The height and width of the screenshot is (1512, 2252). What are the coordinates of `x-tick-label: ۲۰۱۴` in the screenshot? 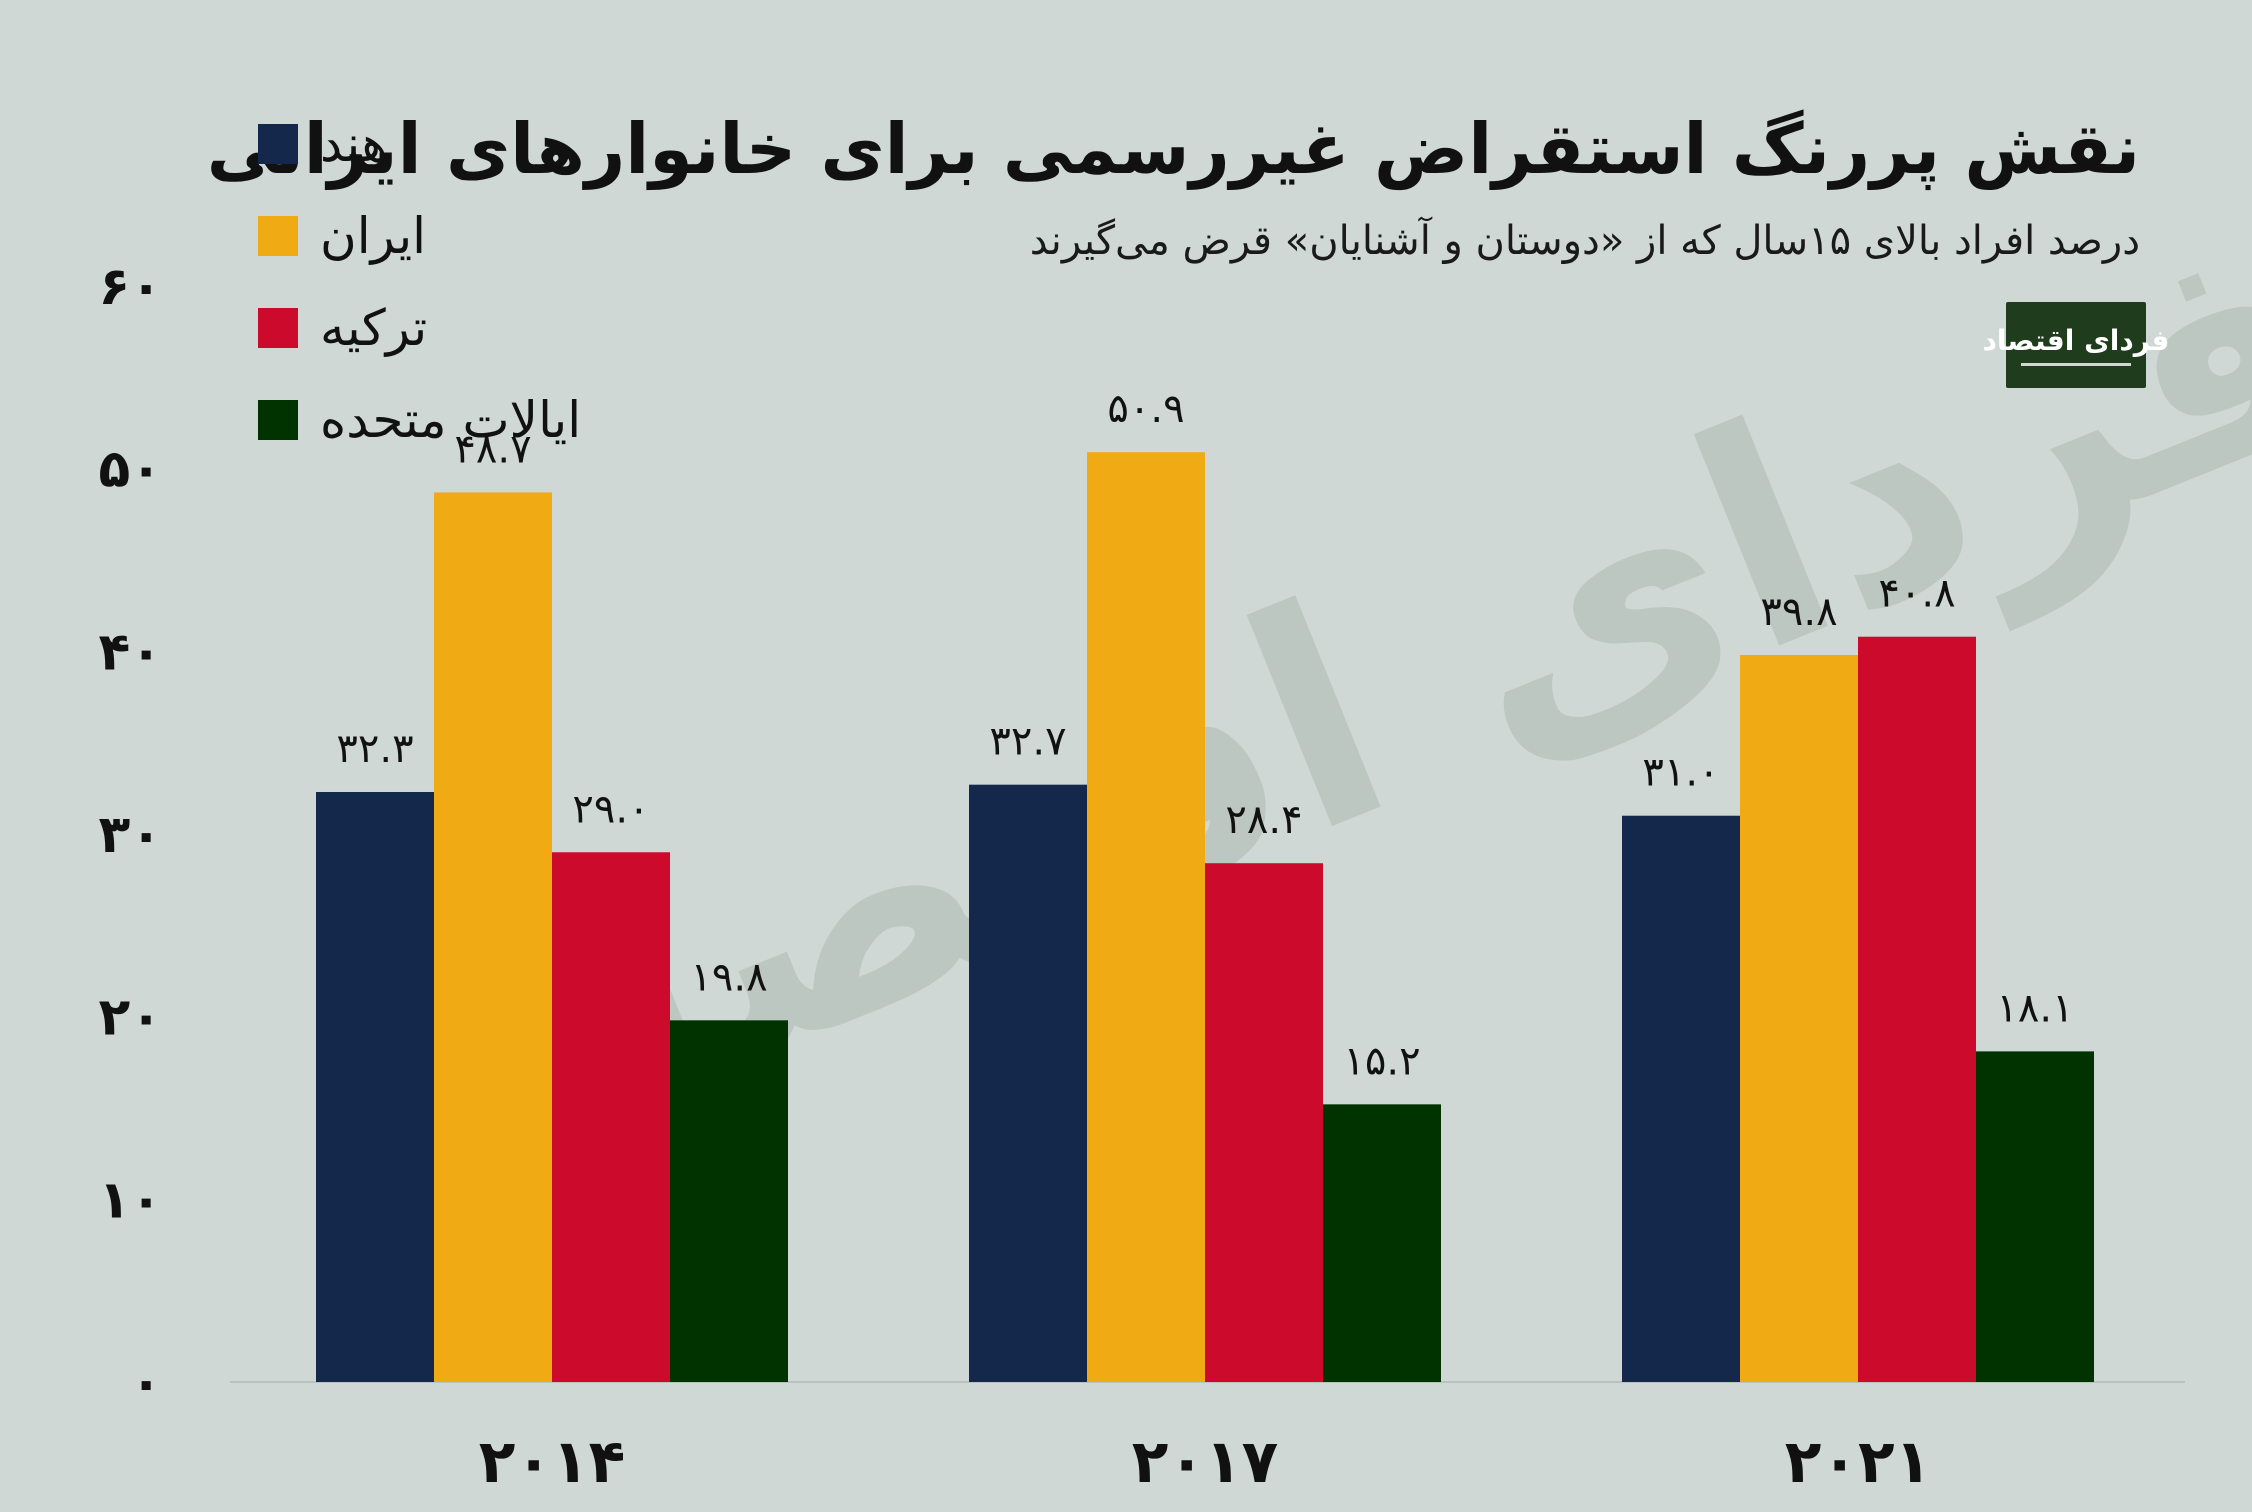 It's located at (552, 1462).